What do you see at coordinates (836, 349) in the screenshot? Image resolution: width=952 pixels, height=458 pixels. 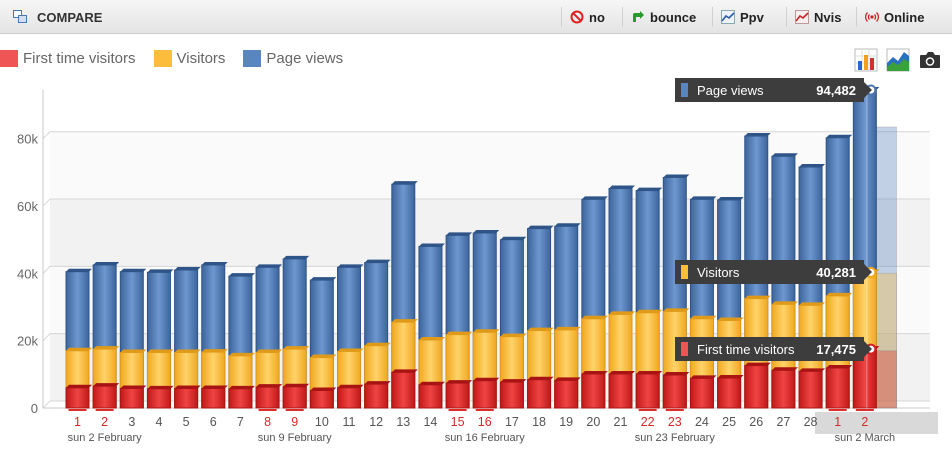 I see `tooltip-value: 17,475` at bounding box center [836, 349].